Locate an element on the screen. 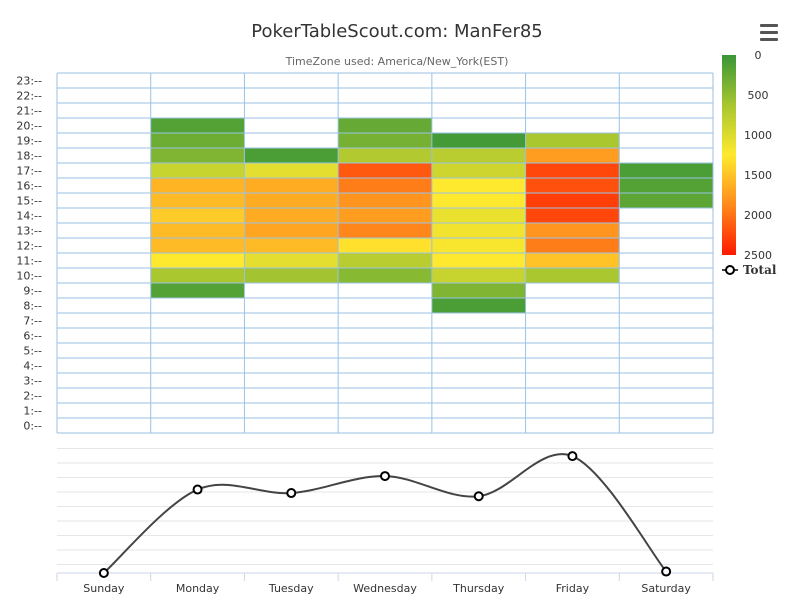 The height and width of the screenshot is (613, 800). y-tick-label: 1:-- is located at coordinates (32, 411).